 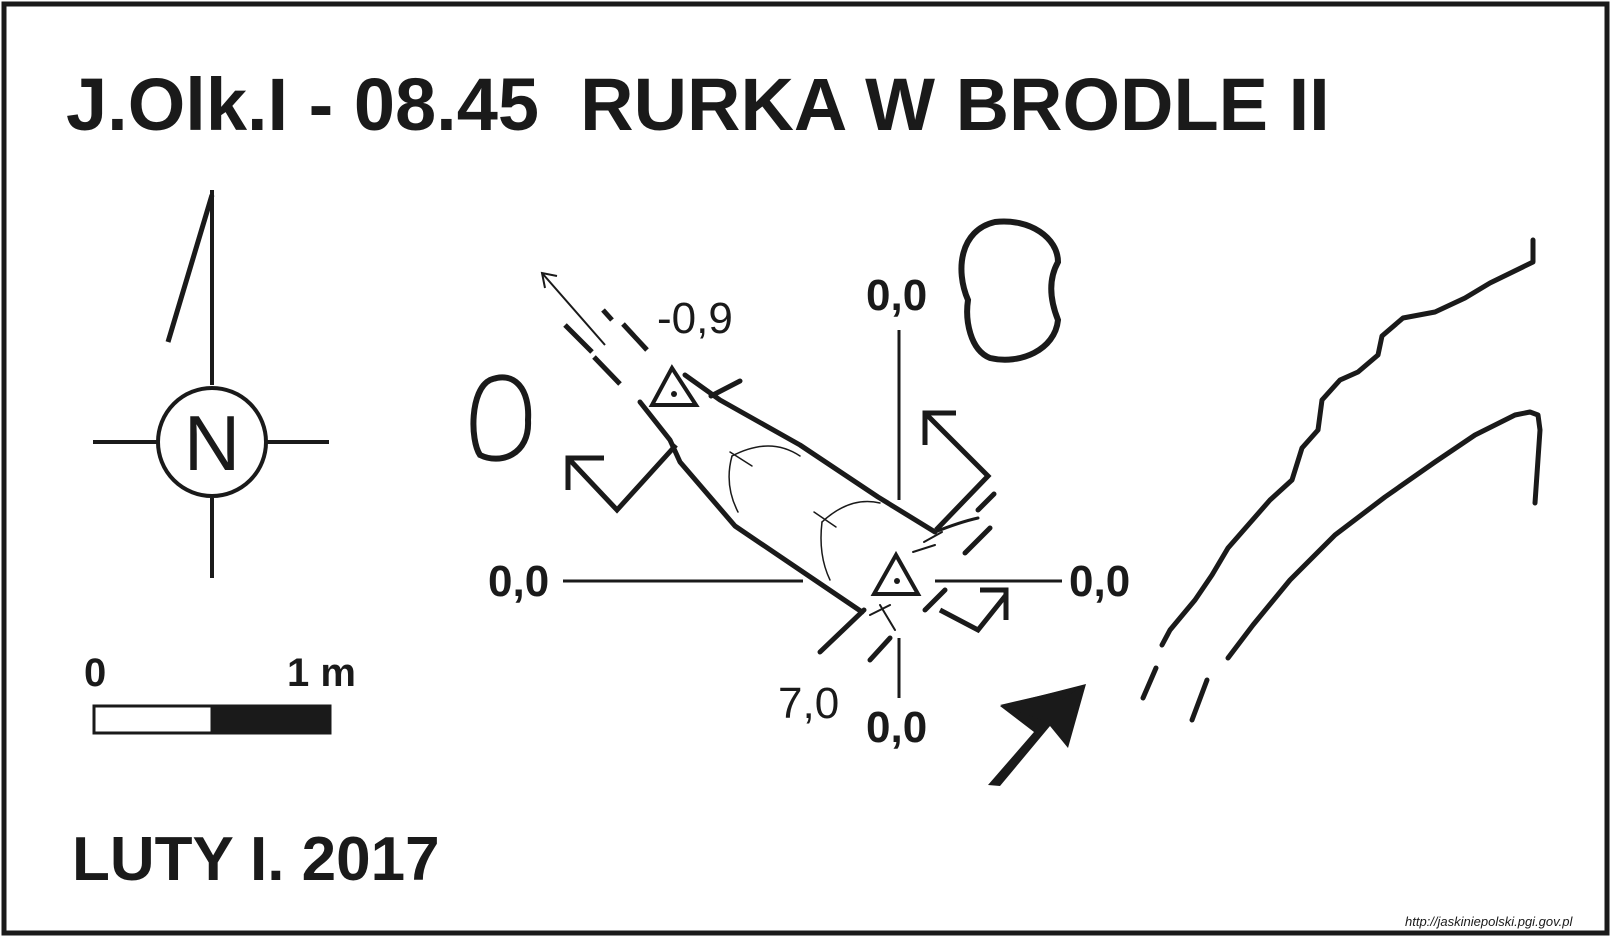 What do you see at coordinates (957, 471) in the screenshot?
I see `section-arrow-top` at bounding box center [957, 471].